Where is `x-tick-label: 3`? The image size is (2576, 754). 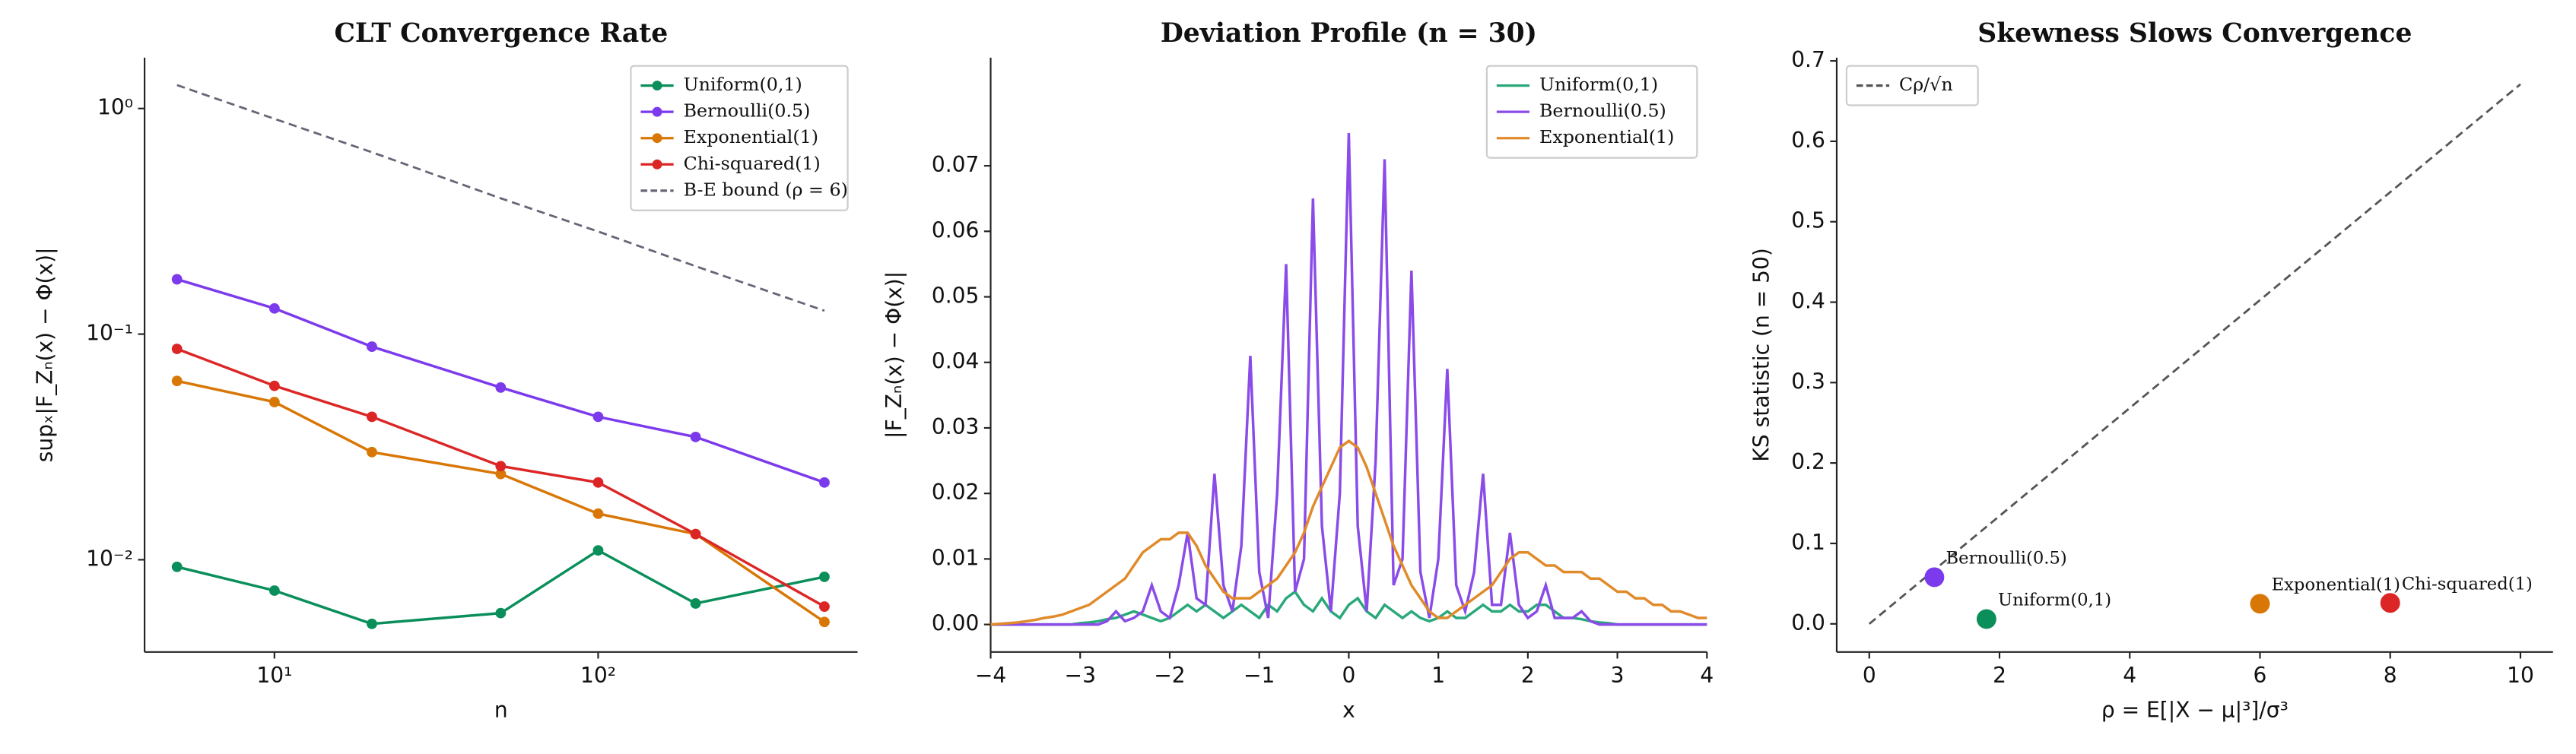 x-tick-label: 3 is located at coordinates (1618, 676).